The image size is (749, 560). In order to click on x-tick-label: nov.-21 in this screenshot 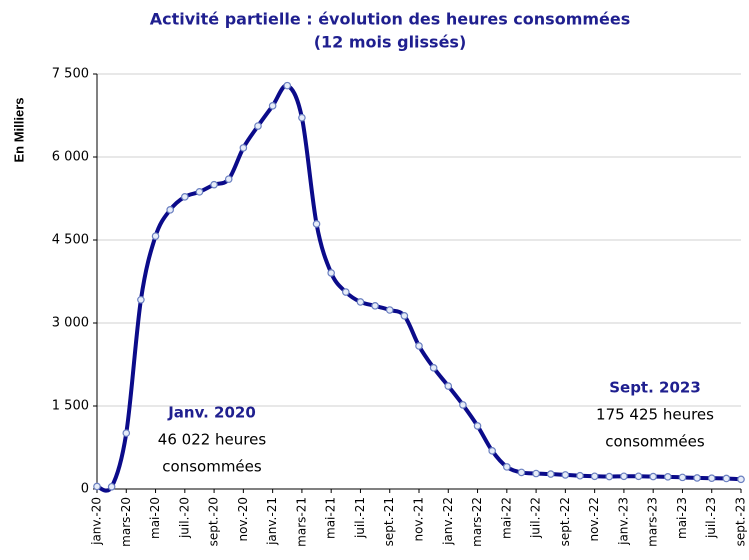, I will do `click(419, 519)`.